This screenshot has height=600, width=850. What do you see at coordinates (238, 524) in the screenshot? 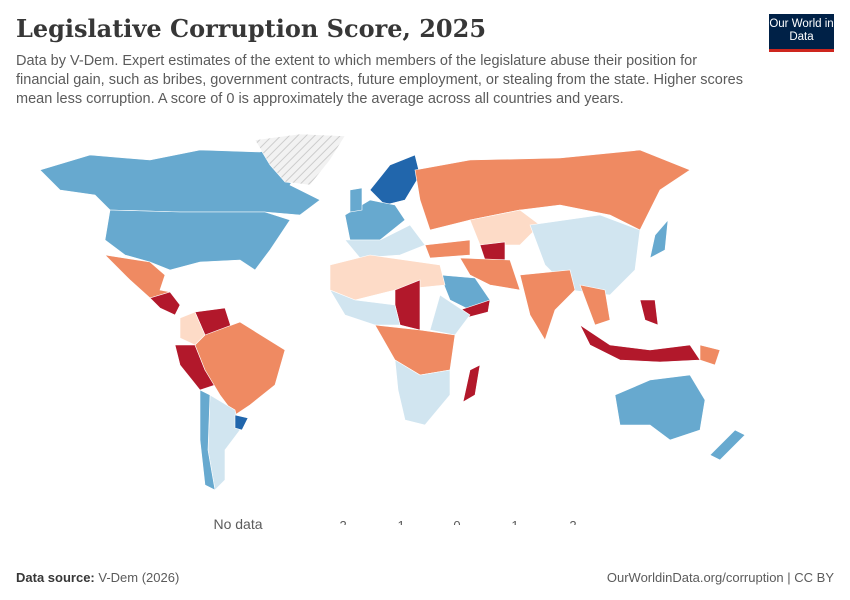
I see `legend-no-data-label: No data` at bounding box center [238, 524].